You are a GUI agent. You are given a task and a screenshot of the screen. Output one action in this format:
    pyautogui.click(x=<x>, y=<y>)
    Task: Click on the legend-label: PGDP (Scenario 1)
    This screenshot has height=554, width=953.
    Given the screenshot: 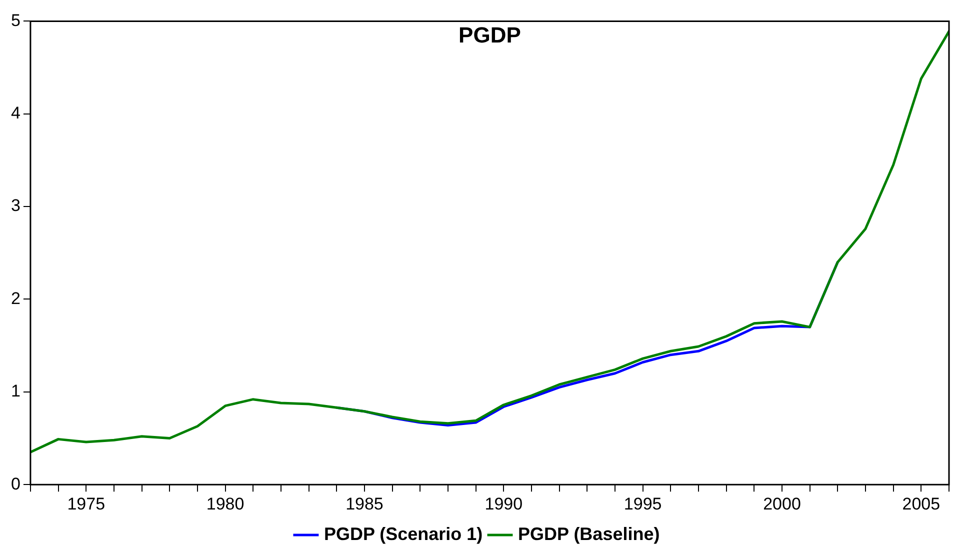 What is the action you would take?
    pyautogui.click(x=403, y=534)
    